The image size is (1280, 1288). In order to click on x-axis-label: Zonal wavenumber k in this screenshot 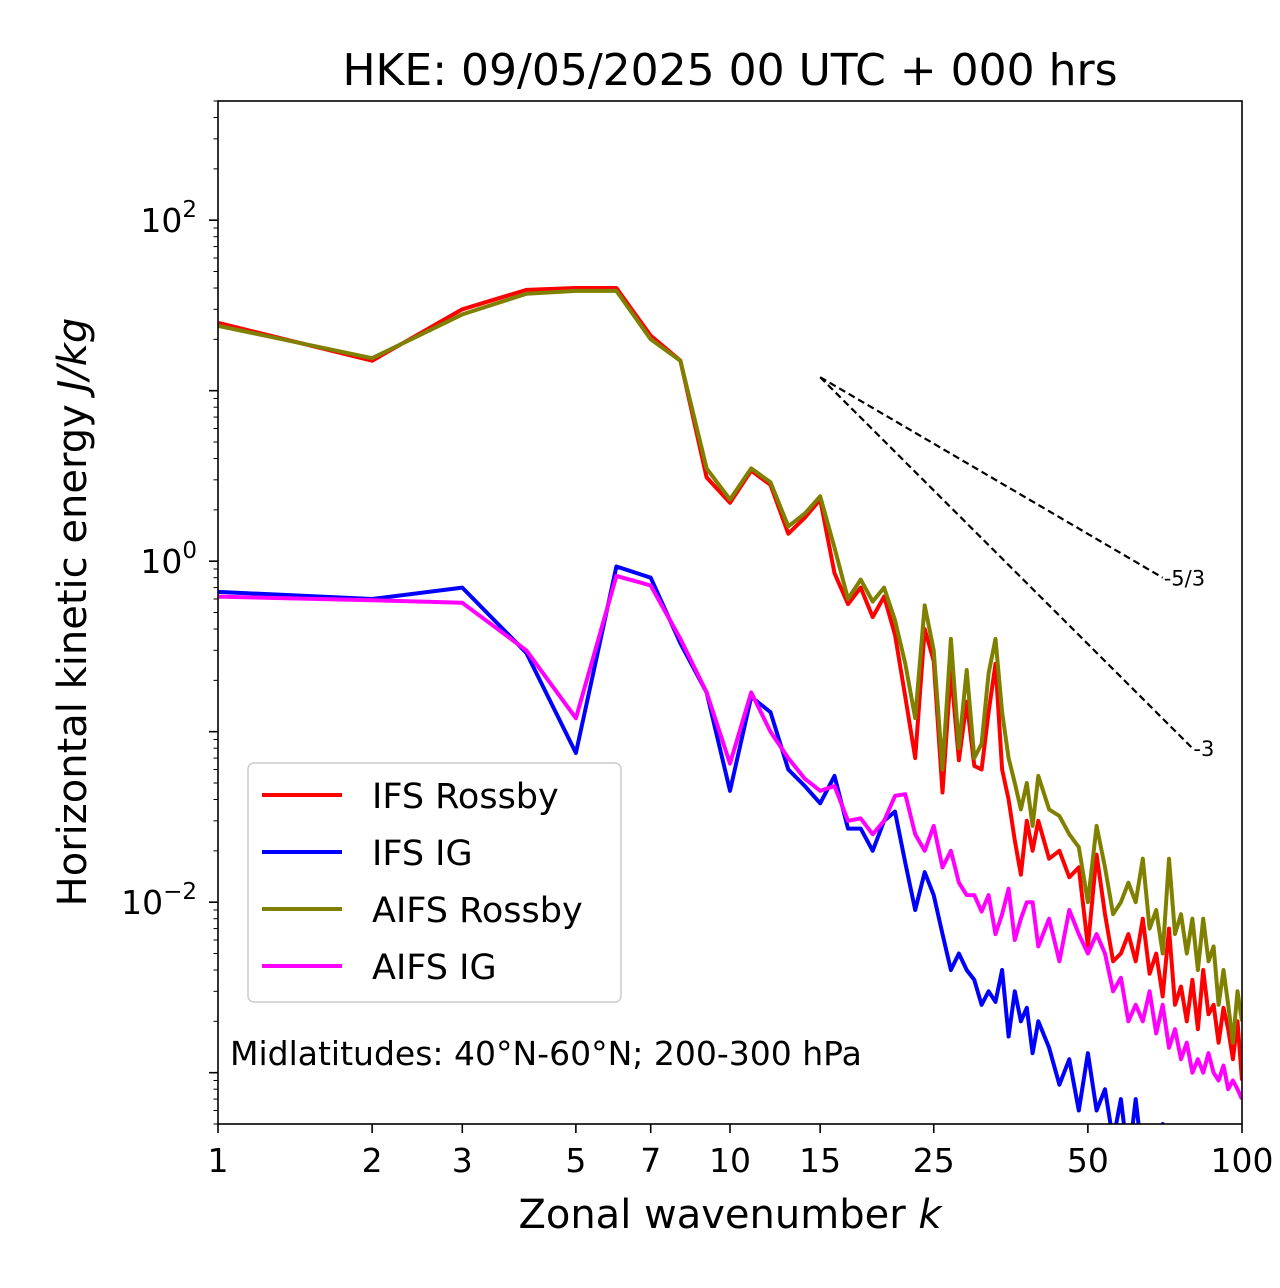, I will do `click(730, 1215)`.